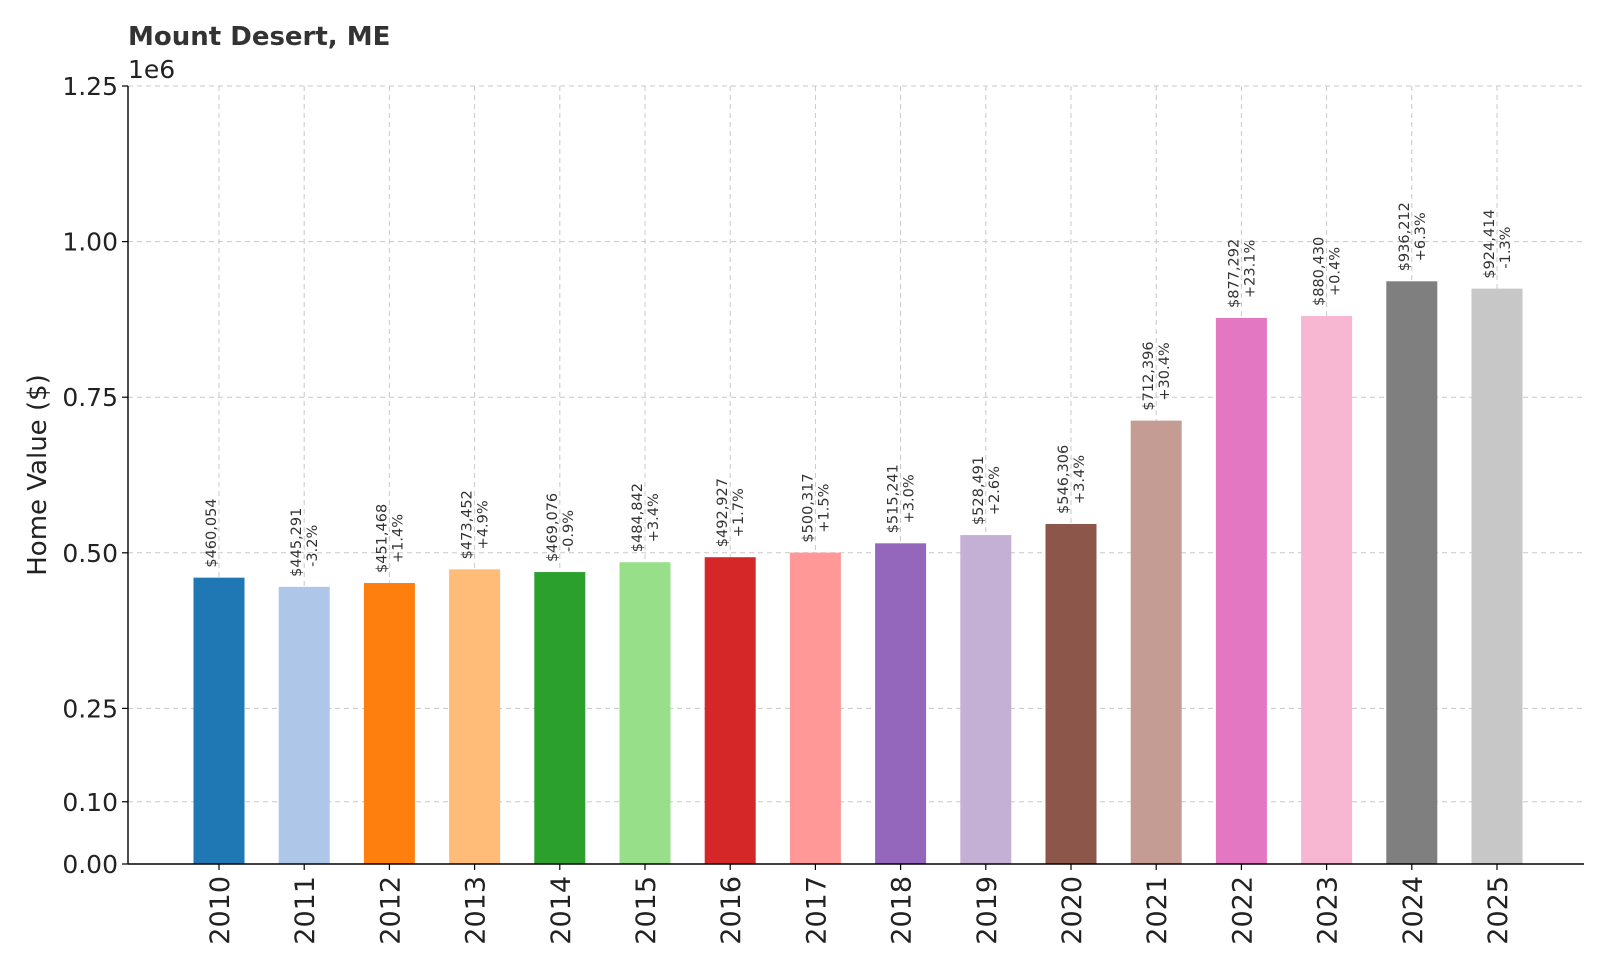 The height and width of the screenshot is (960, 1600). Describe the element at coordinates (1405, 236) in the screenshot. I see `bar-value-label: $936,212` at that location.